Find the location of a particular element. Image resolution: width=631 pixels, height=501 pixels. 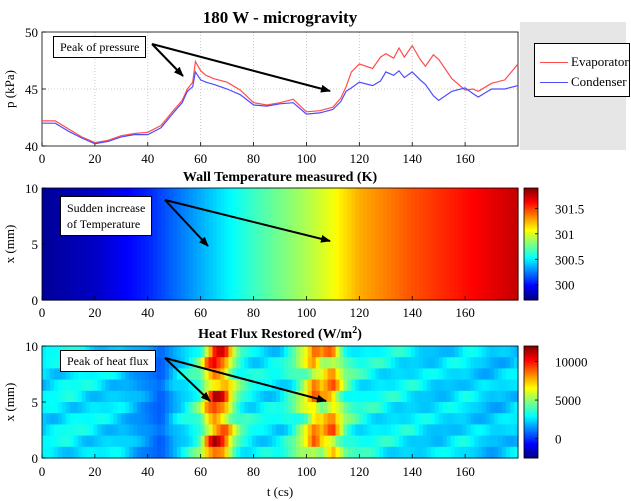

y-tick-label-1-1: 5 is located at coordinates (35, 244).